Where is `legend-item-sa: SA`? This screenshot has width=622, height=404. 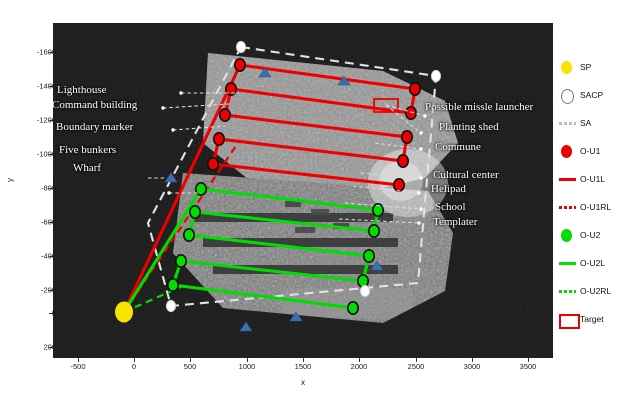
legend-item-sa: SA is located at coordinates (573, 123).